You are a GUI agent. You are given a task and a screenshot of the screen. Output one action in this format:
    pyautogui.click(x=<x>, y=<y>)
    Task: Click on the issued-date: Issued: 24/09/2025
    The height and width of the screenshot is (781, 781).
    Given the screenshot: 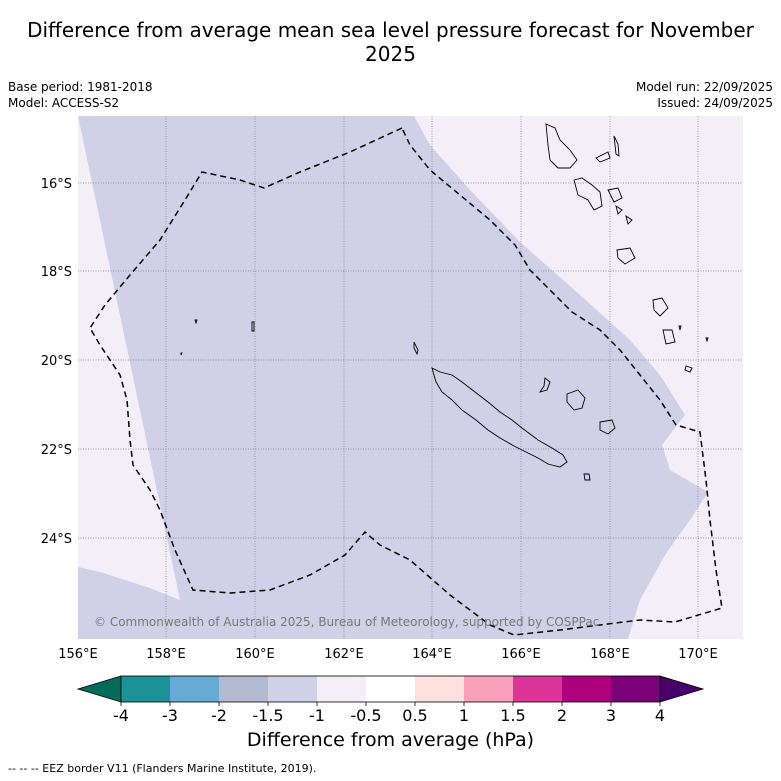 What is the action you would take?
    pyautogui.click(x=715, y=103)
    